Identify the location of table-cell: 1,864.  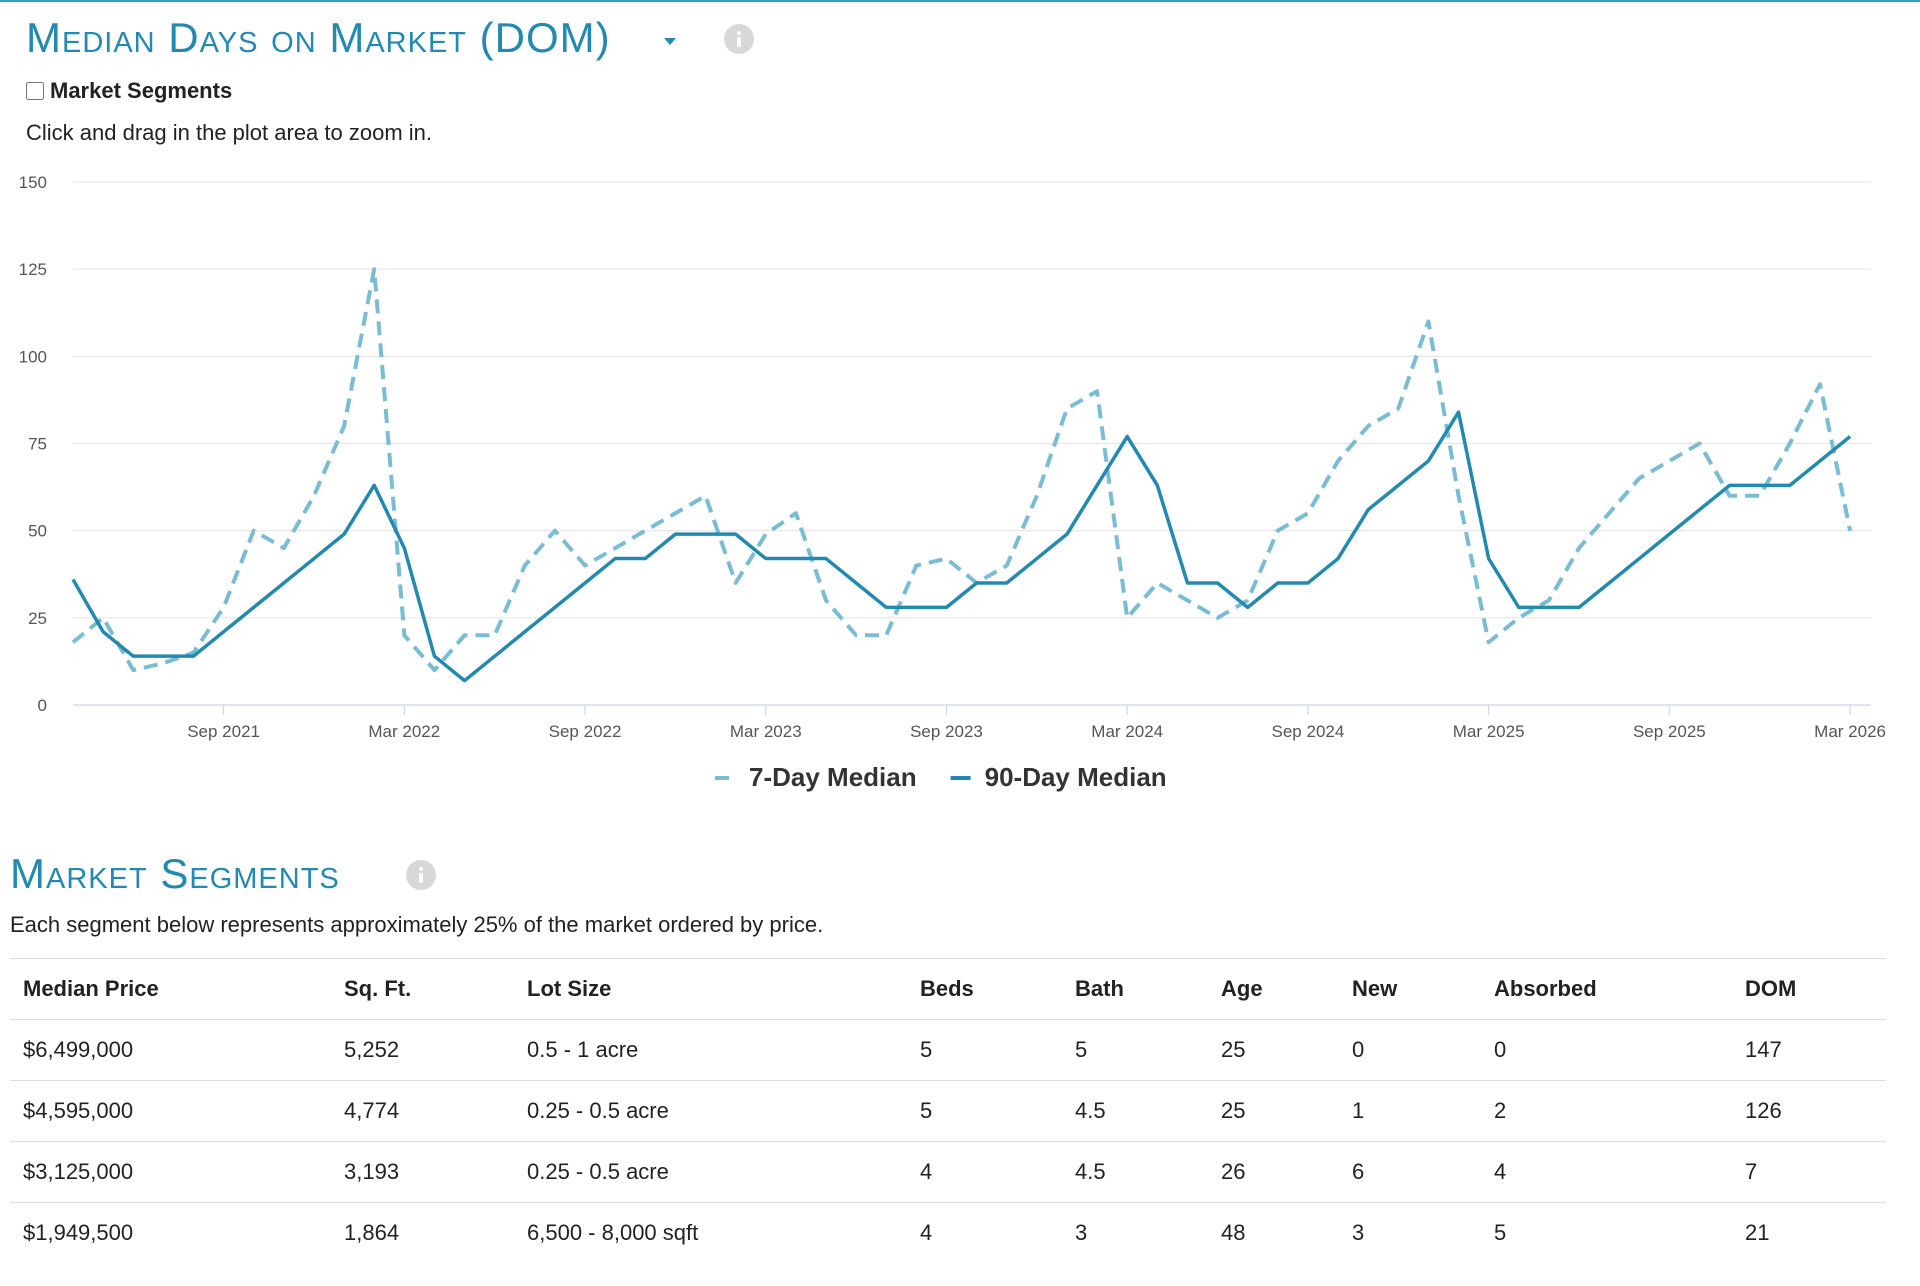
(422, 1232).